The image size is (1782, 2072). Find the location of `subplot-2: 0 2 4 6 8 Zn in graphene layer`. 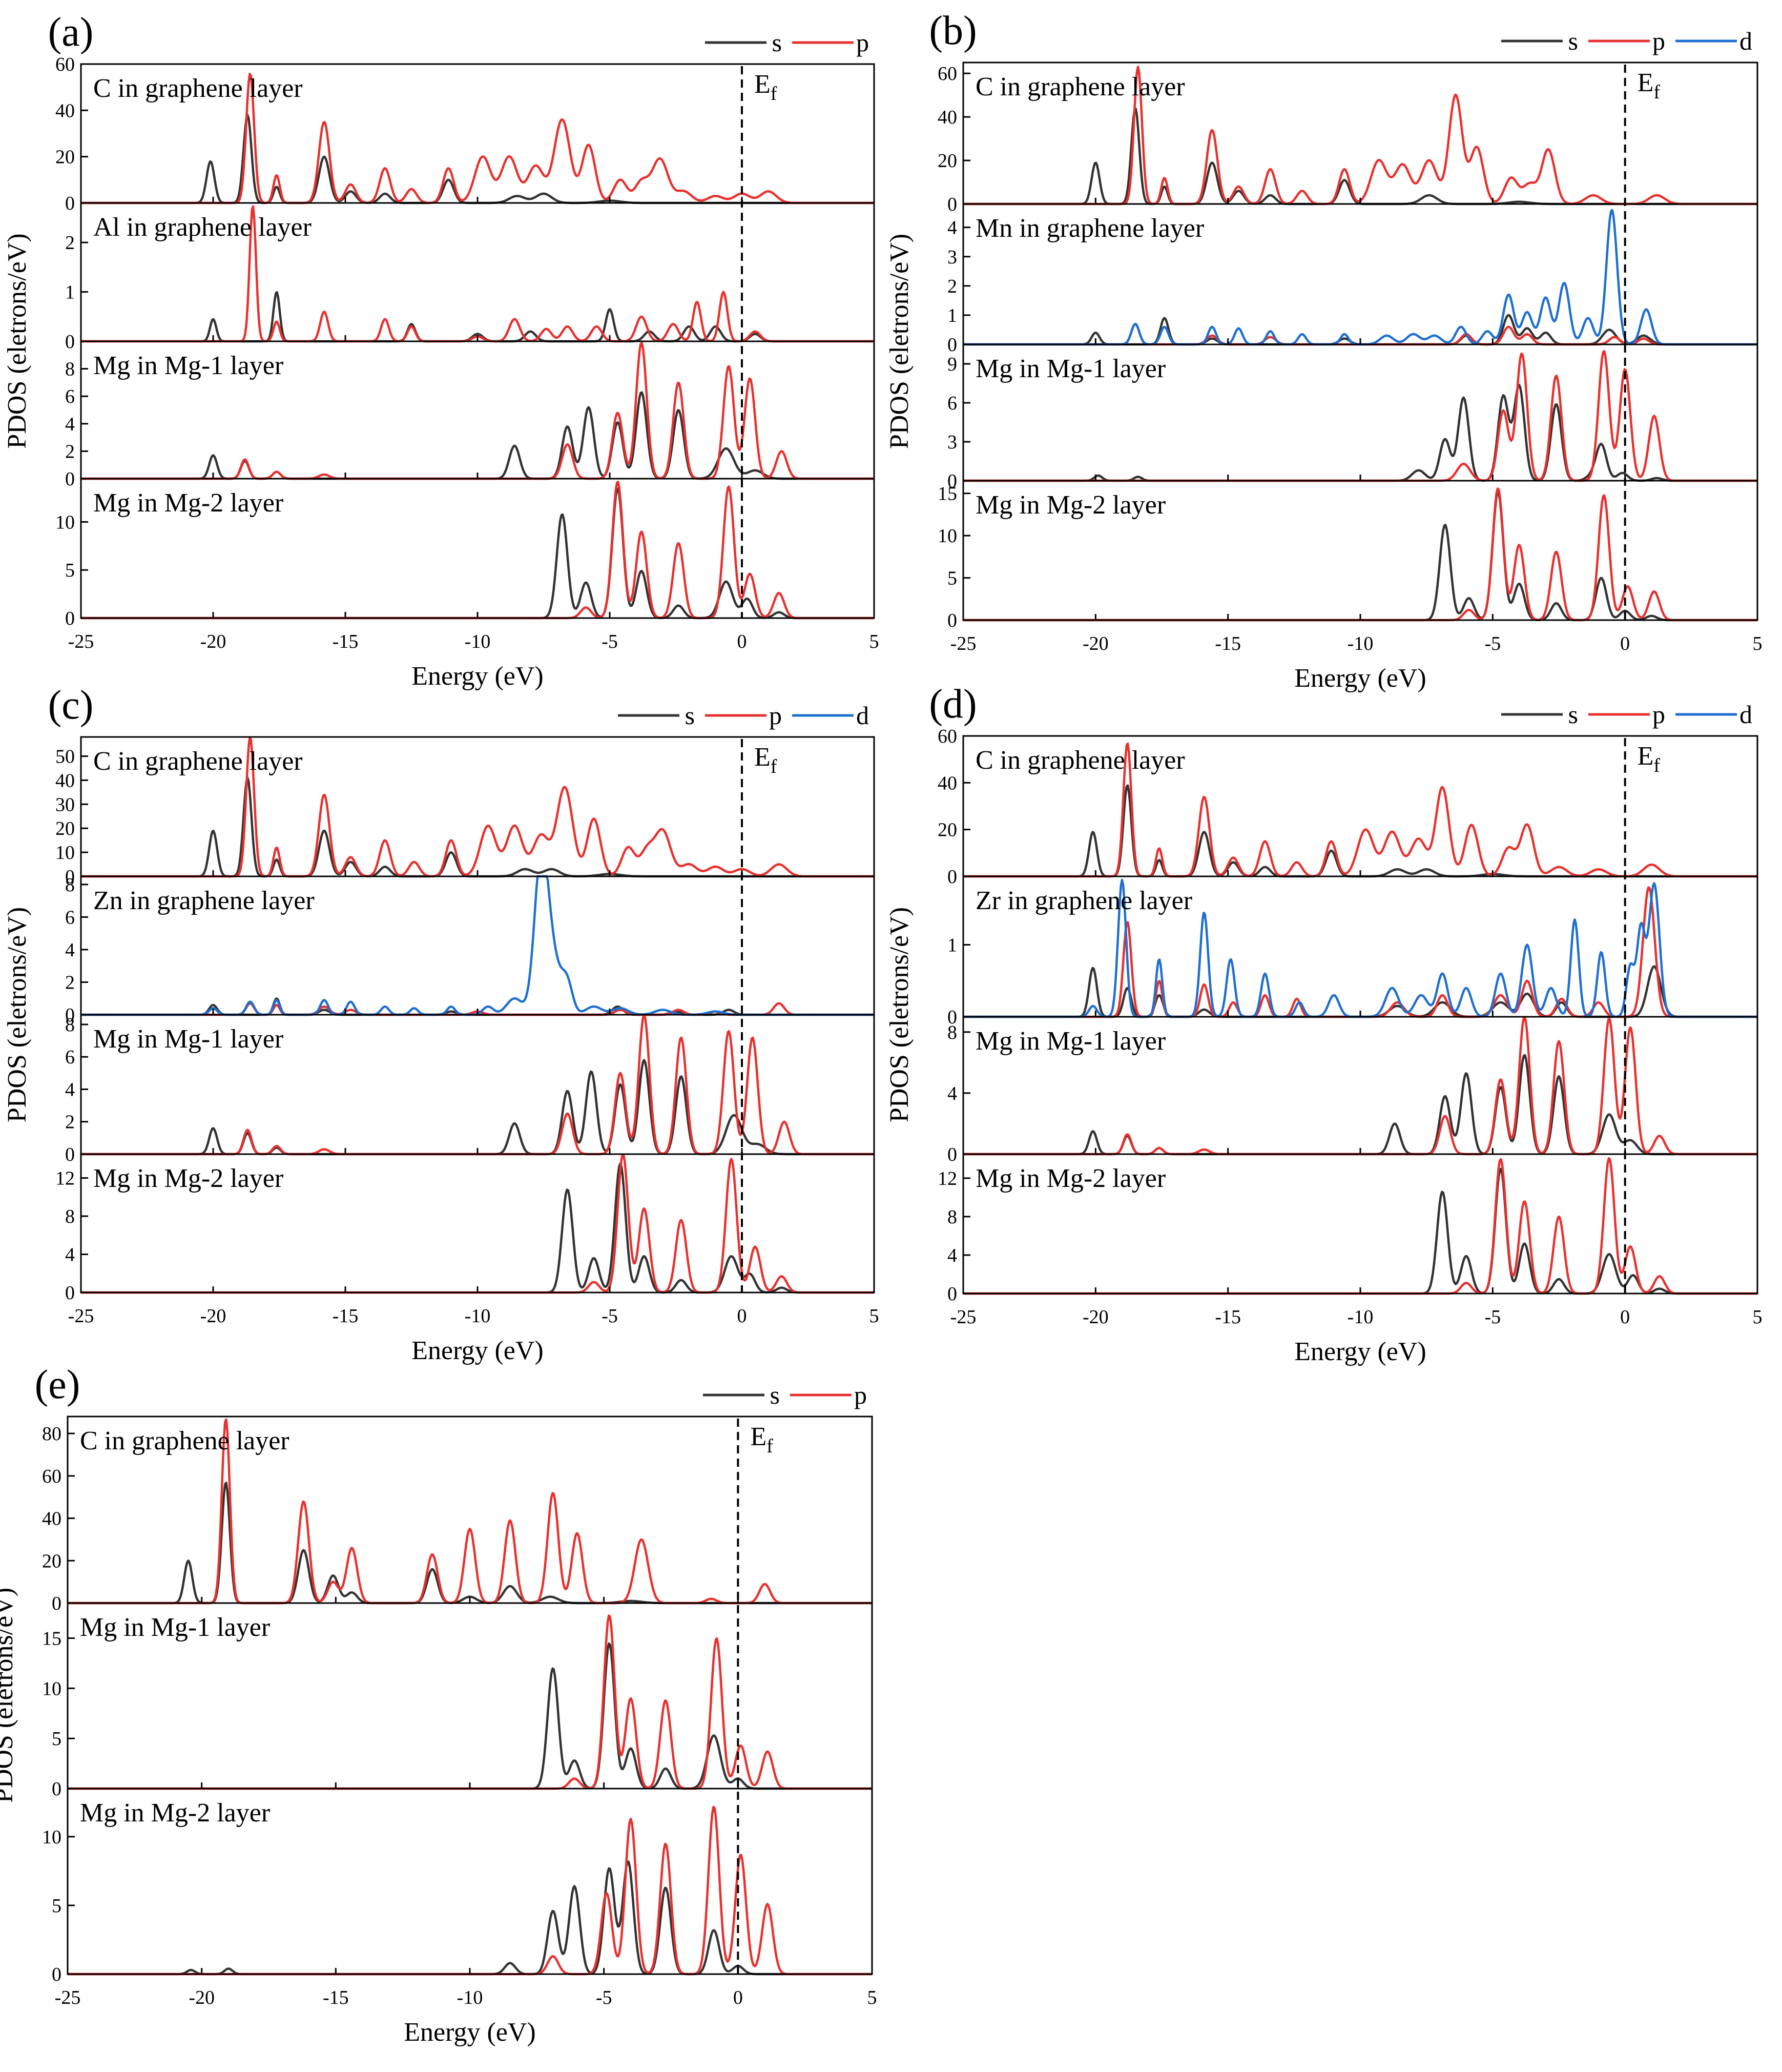

subplot-2: 0 2 4 6 8 Zn in graphene layer is located at coordinates (470, 950).